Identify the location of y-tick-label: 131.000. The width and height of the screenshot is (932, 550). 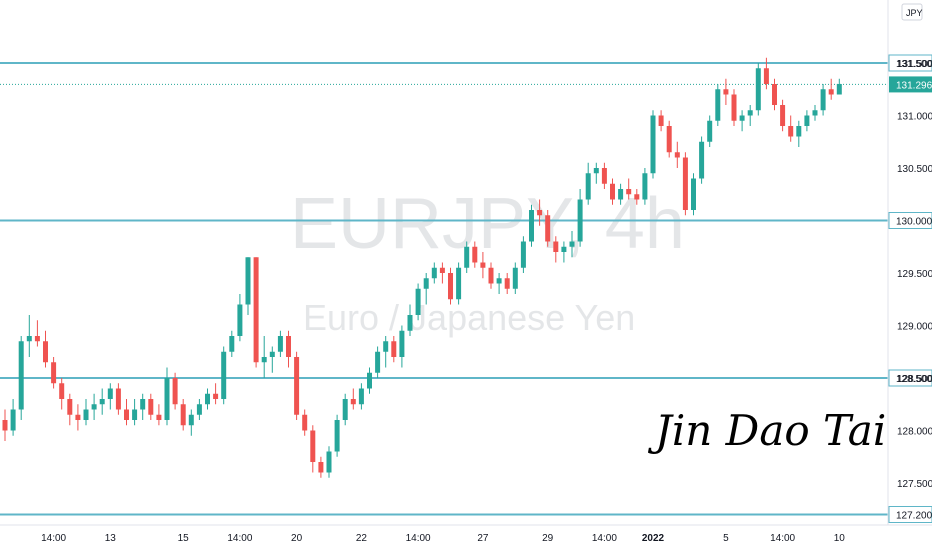
(914, 117).